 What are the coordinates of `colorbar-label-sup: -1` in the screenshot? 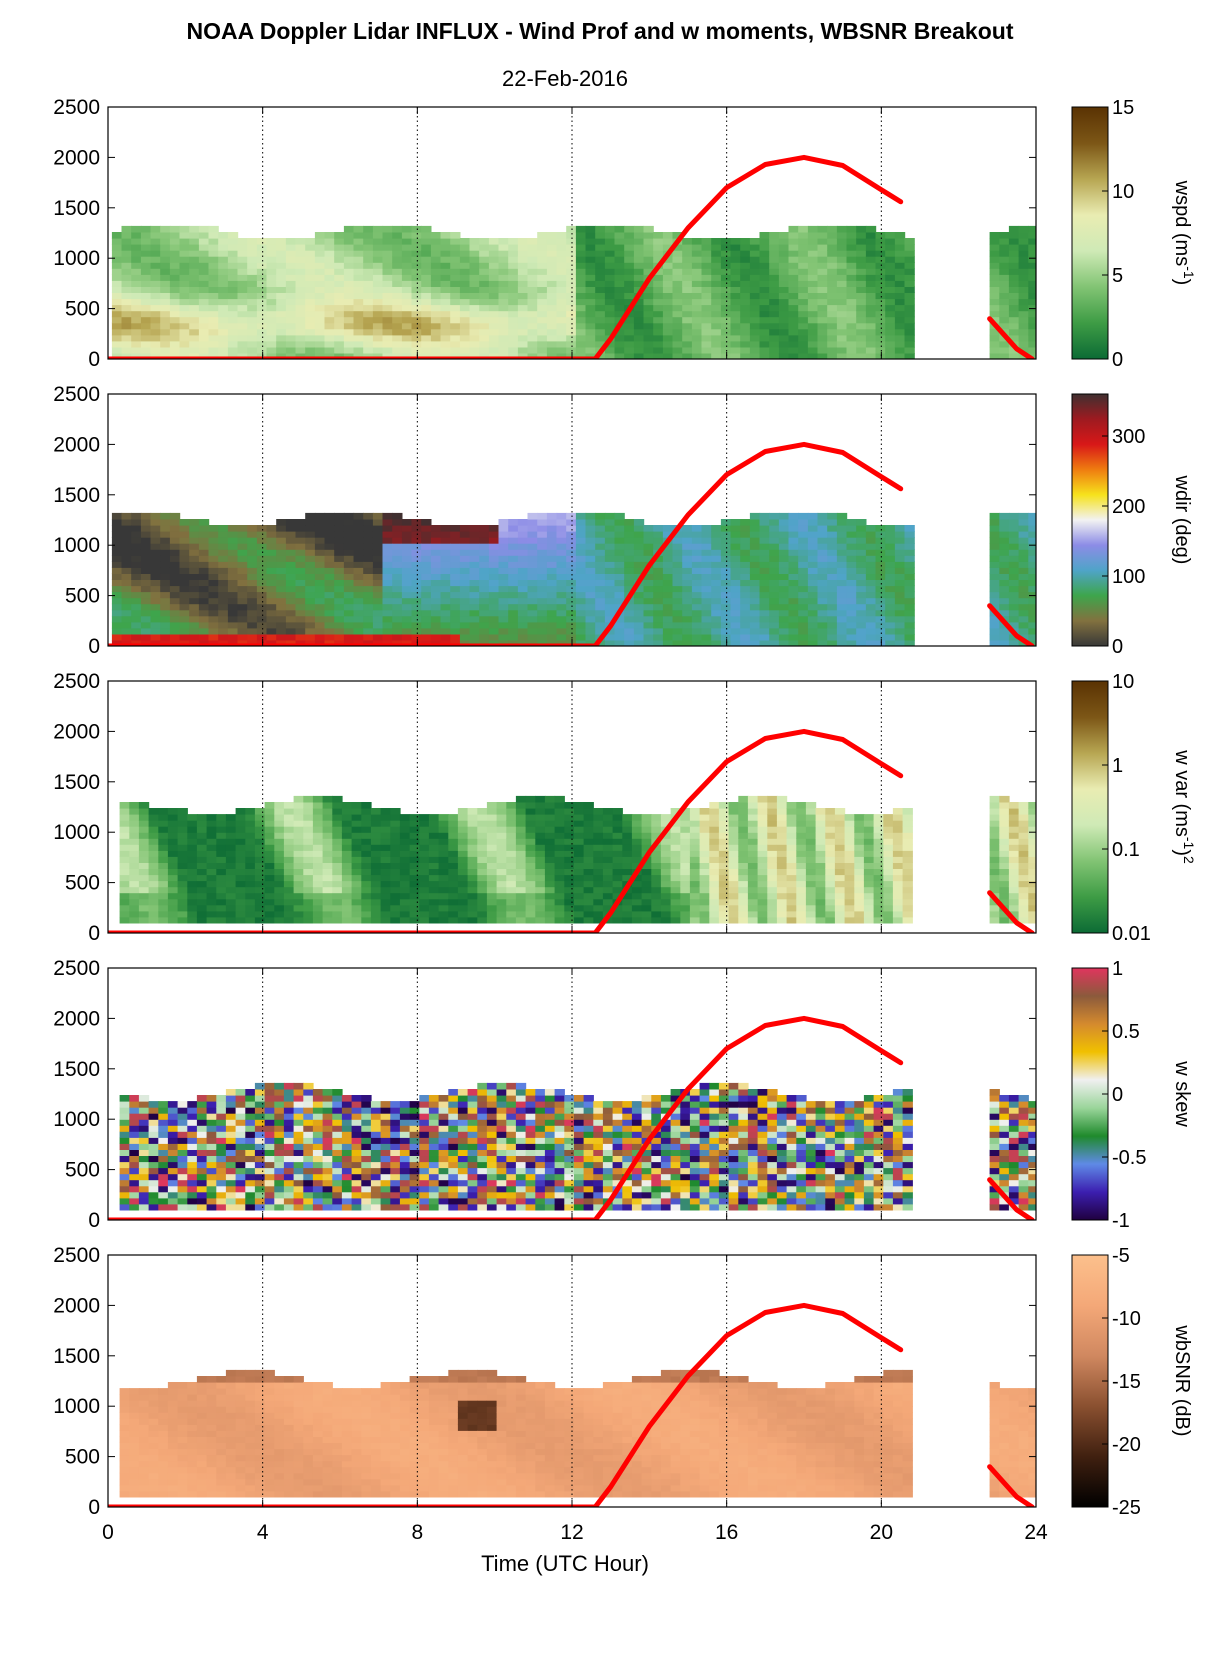 It's located at (1189, 272).